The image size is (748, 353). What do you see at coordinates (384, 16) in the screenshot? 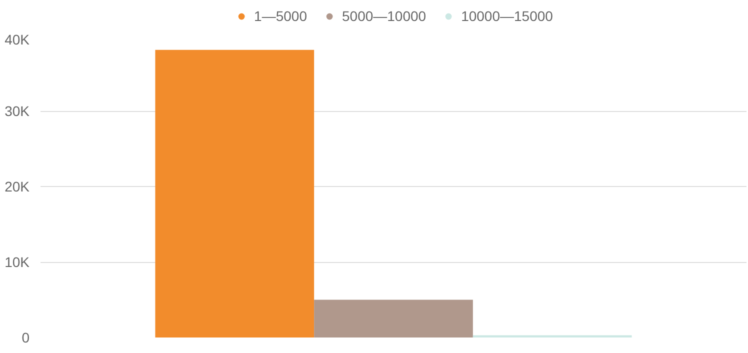
I see `legend-label: 5000—10000` at bounding box center [384, 16].